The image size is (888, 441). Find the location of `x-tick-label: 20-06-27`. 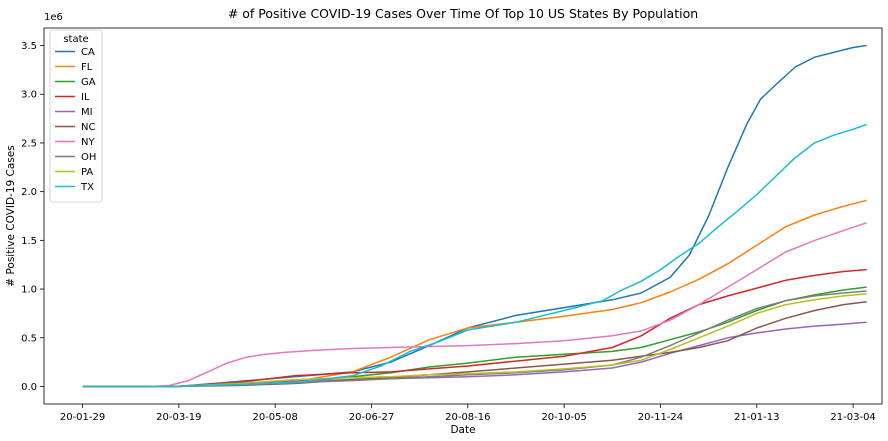

x-tick-label: 20-06-27 is located at coordinates (371, 417).